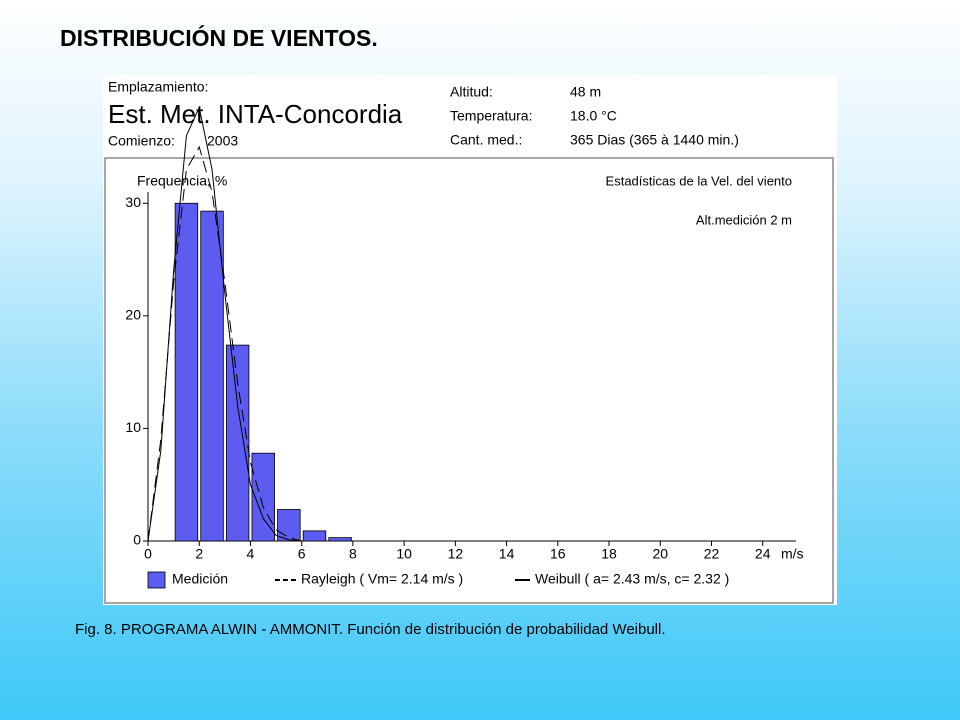  What do you see at coordinates (158, 87) in the screenshot?
I see `header-label: Emplazamiento:` at bounding box center [158, 87].